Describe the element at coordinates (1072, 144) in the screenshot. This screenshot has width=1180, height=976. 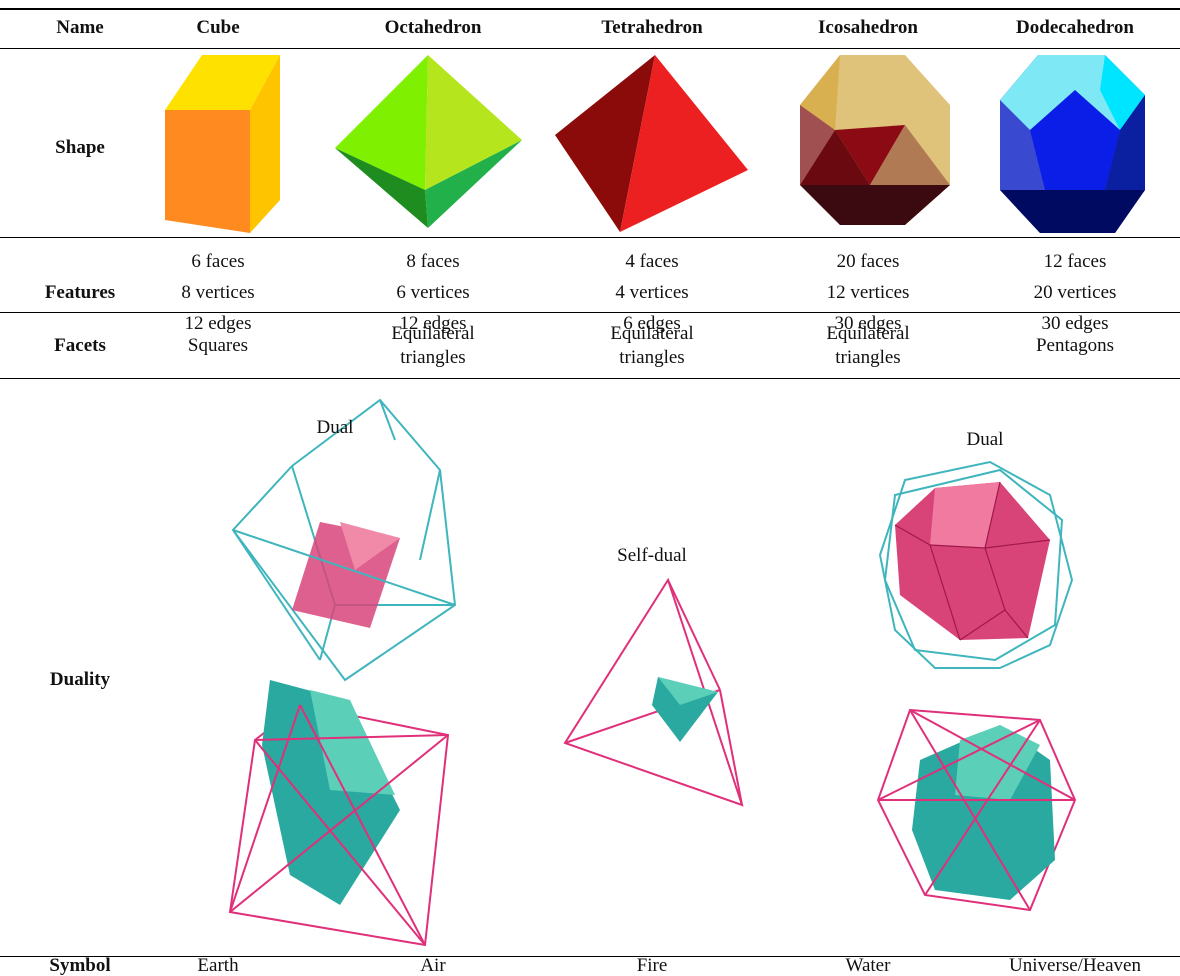
I see `dodecahedron-image` at that location.